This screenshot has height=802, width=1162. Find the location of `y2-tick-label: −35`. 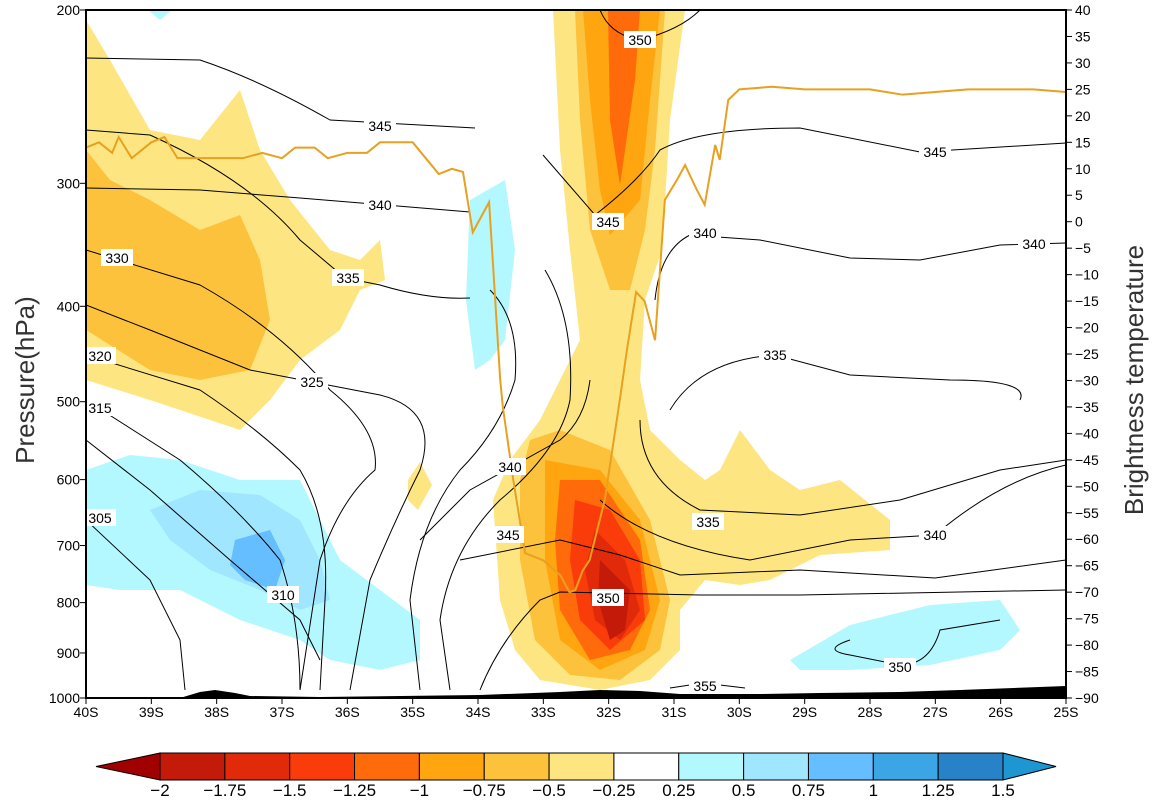

y2-tick-label: −35 is located at coordinates (1087, 407).